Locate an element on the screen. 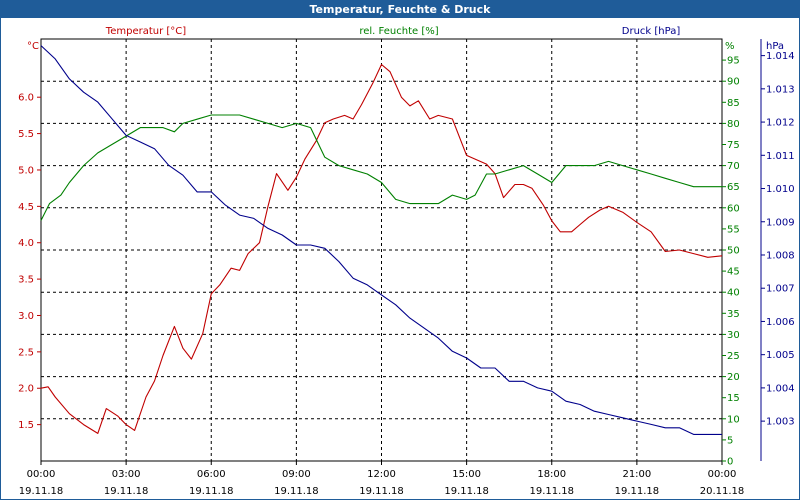  legend-pressure: Druck [hPa] is located at coordinates (651, 31).